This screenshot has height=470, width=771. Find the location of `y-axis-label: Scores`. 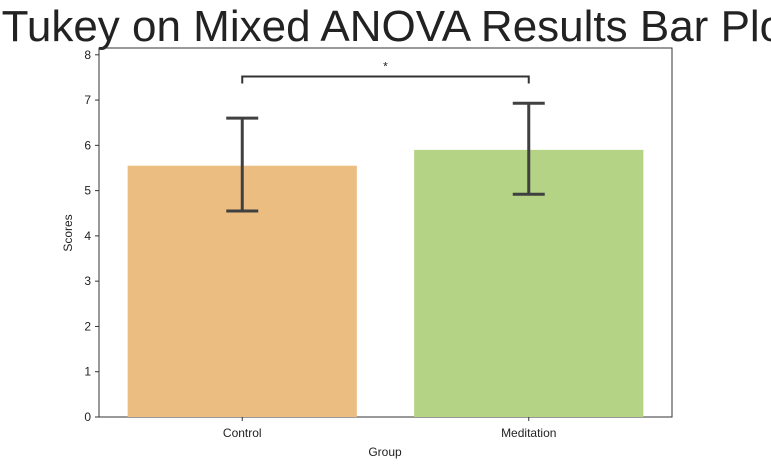

y-axis-label: Scores is located at coordinates (68, 232).